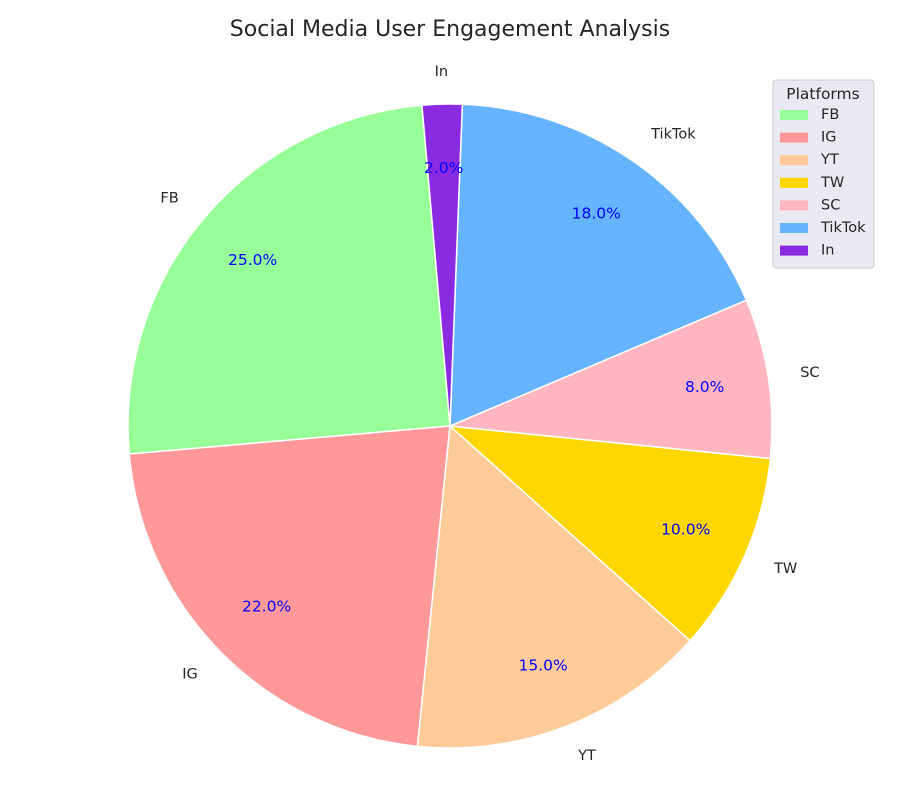 Image resolution: width=900 pixels, height=800 pixels. What do you see at coordinates (190, 675) in the screenshot?
I see `category-label-ig: IG` at bounding box center [190, 675].